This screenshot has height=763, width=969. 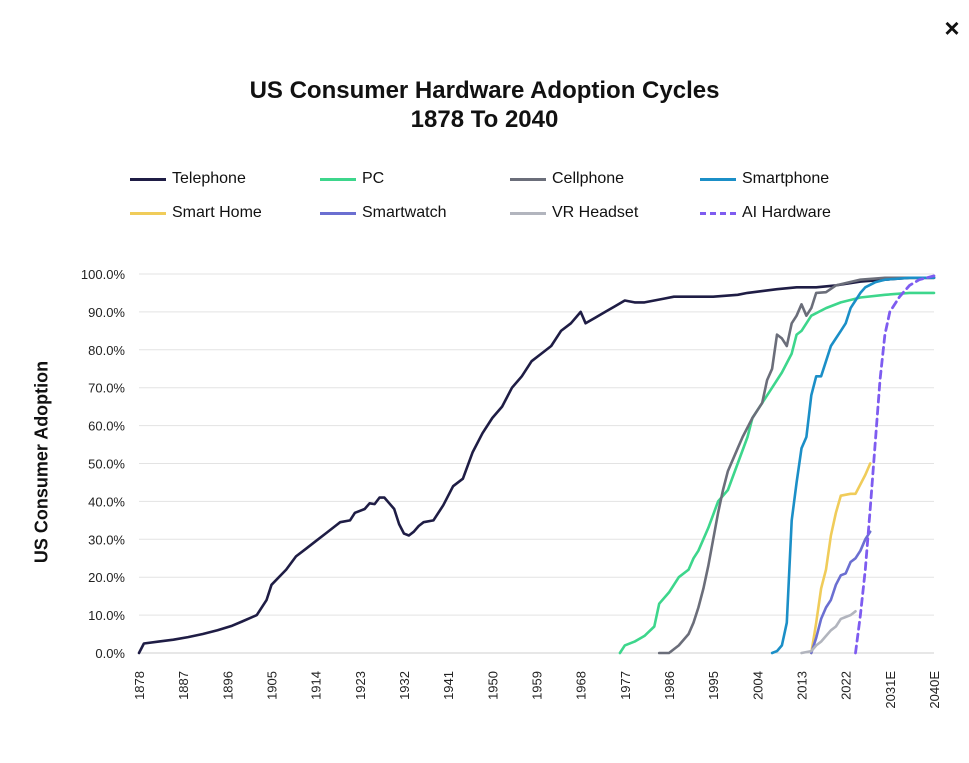 I want to click on y-tick-label: 10.0%, so click(x=106, y=615).